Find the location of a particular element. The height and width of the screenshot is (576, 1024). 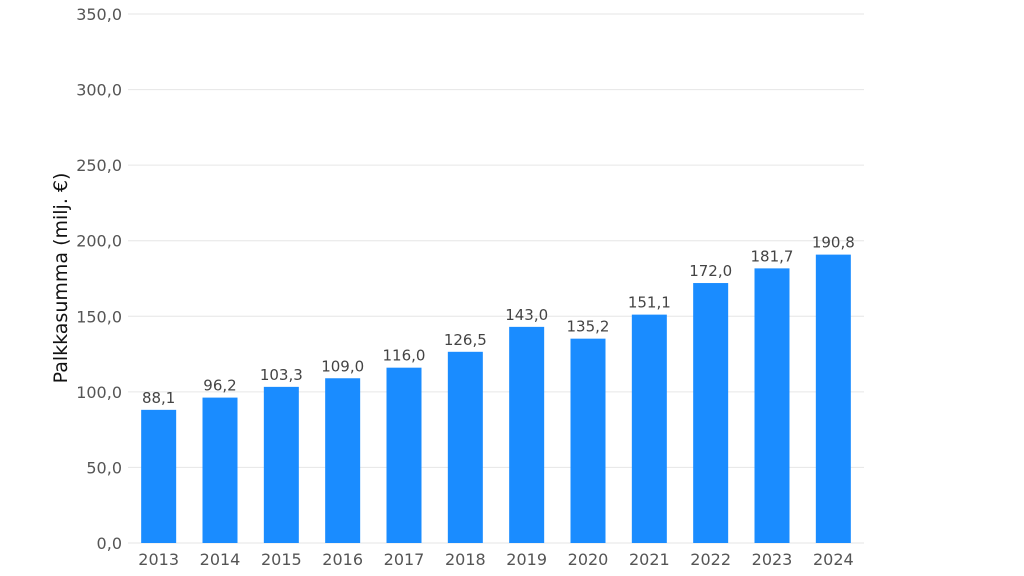

y-tick-label: 250,0 is located at coordinates (99, 165).